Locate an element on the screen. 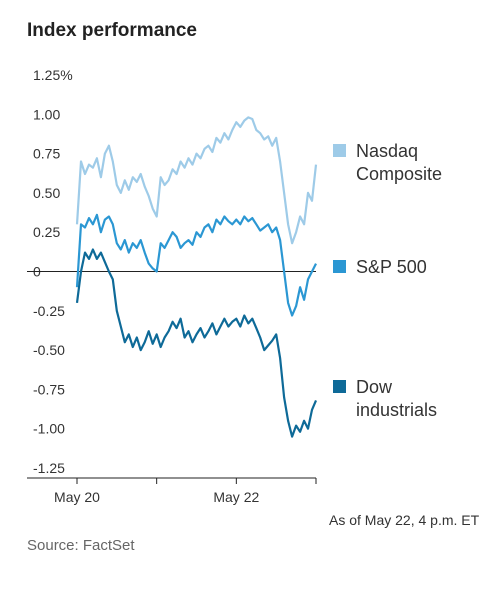 Image resolution: width=500 pixels, height=598 pixels. chart-title: Index performance is located at coordinates (112, 30).